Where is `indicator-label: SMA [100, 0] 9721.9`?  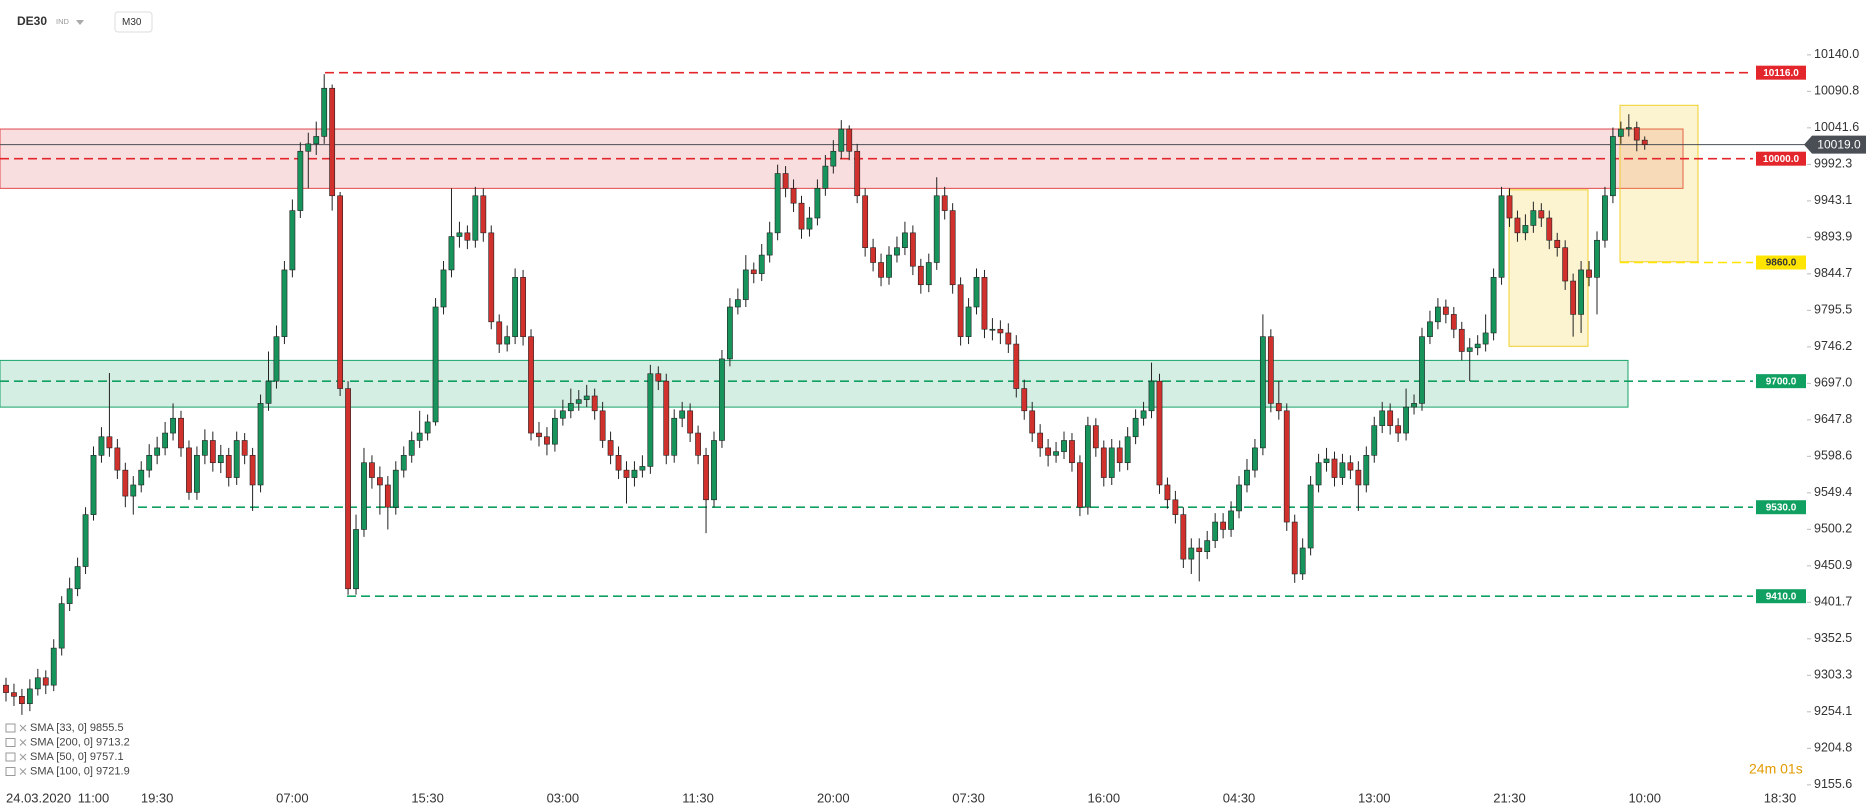
indicator-label: SMA [100, 0] 9721.9 is located at coordinates (80, 771).